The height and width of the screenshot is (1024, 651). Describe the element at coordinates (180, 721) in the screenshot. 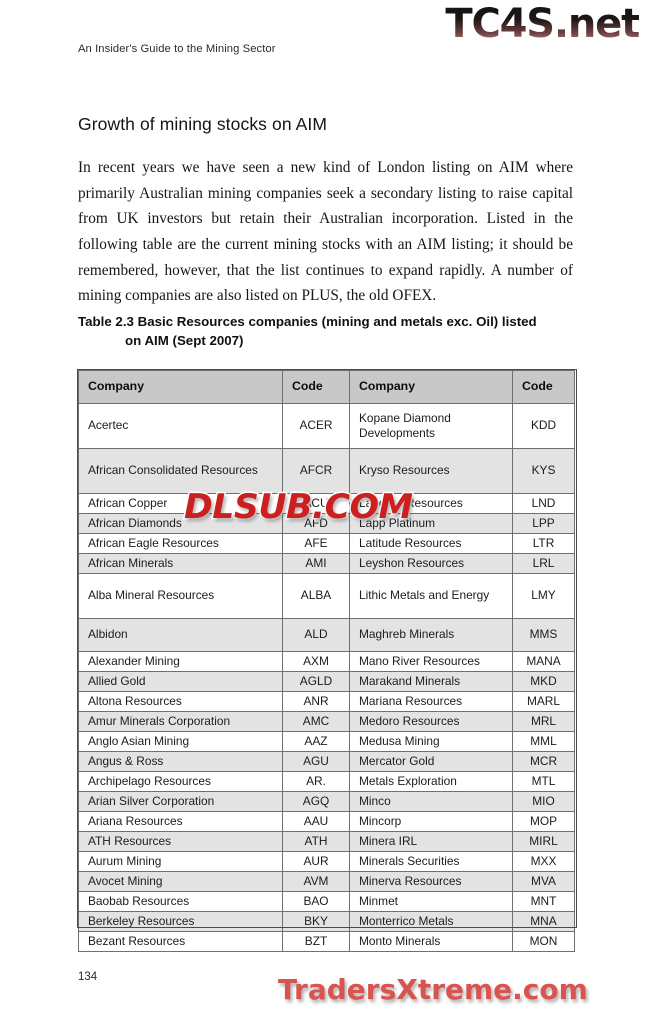

I see `cell-company-left: Amur Minerals Corporation` at that location.